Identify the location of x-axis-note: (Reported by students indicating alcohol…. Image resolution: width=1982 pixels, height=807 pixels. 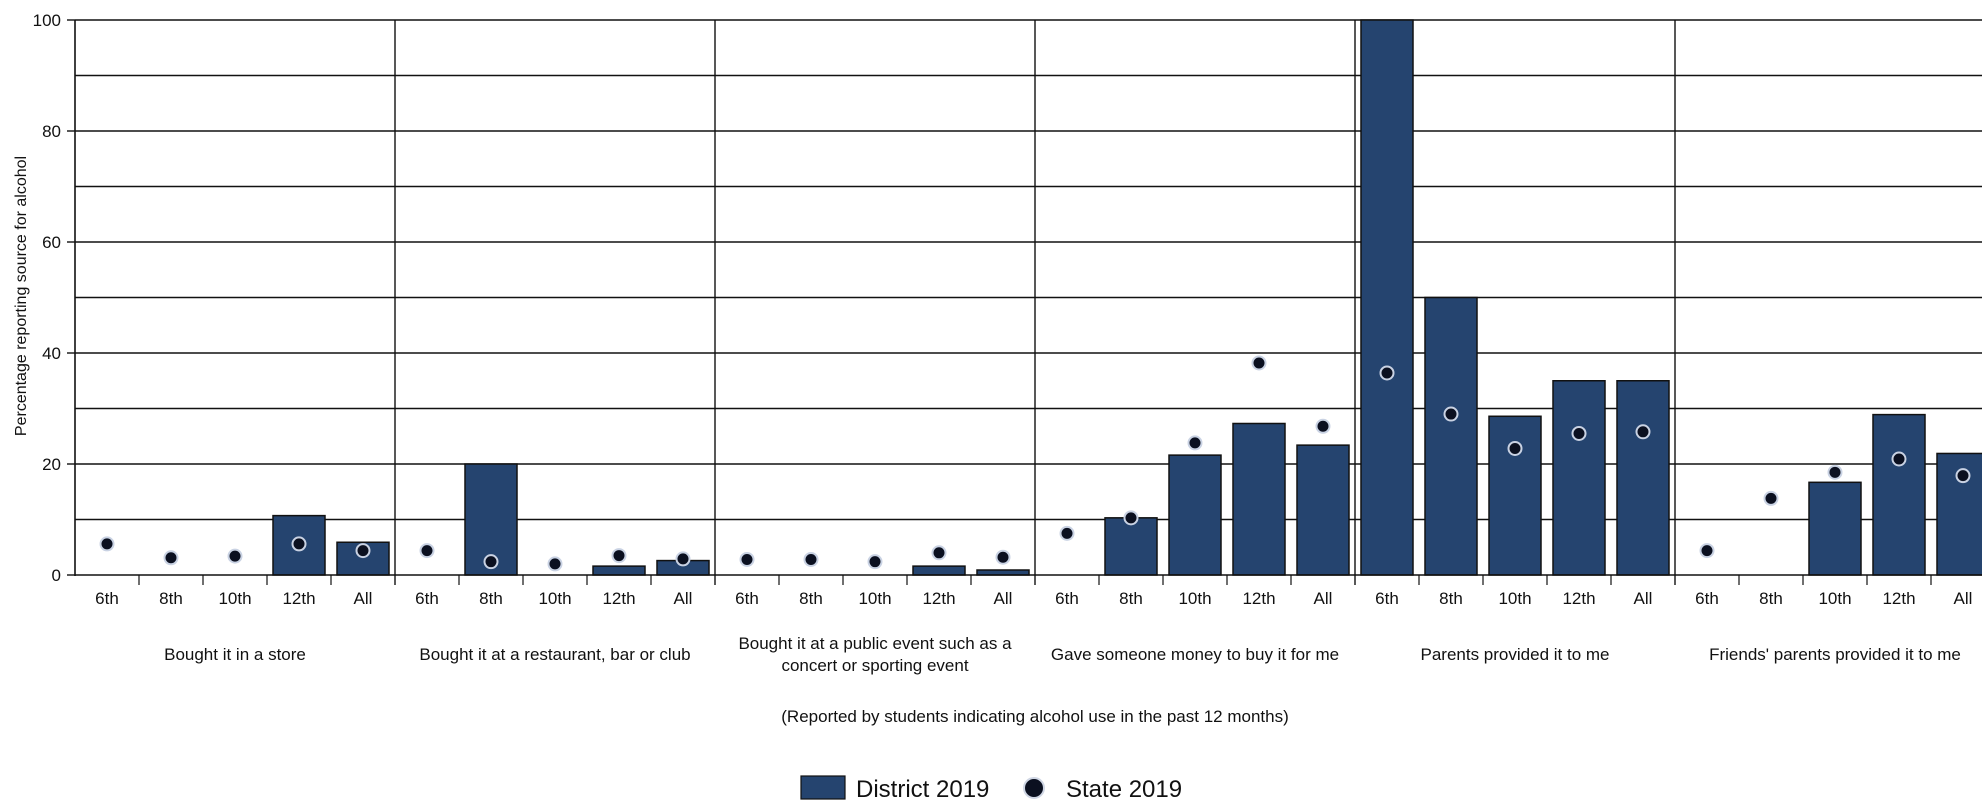
(1034, 716).